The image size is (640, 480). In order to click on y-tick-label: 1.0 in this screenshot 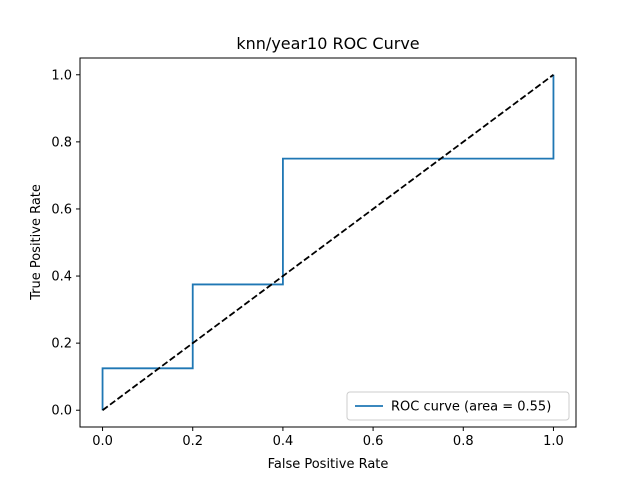, I will do `click(61, 75)`.